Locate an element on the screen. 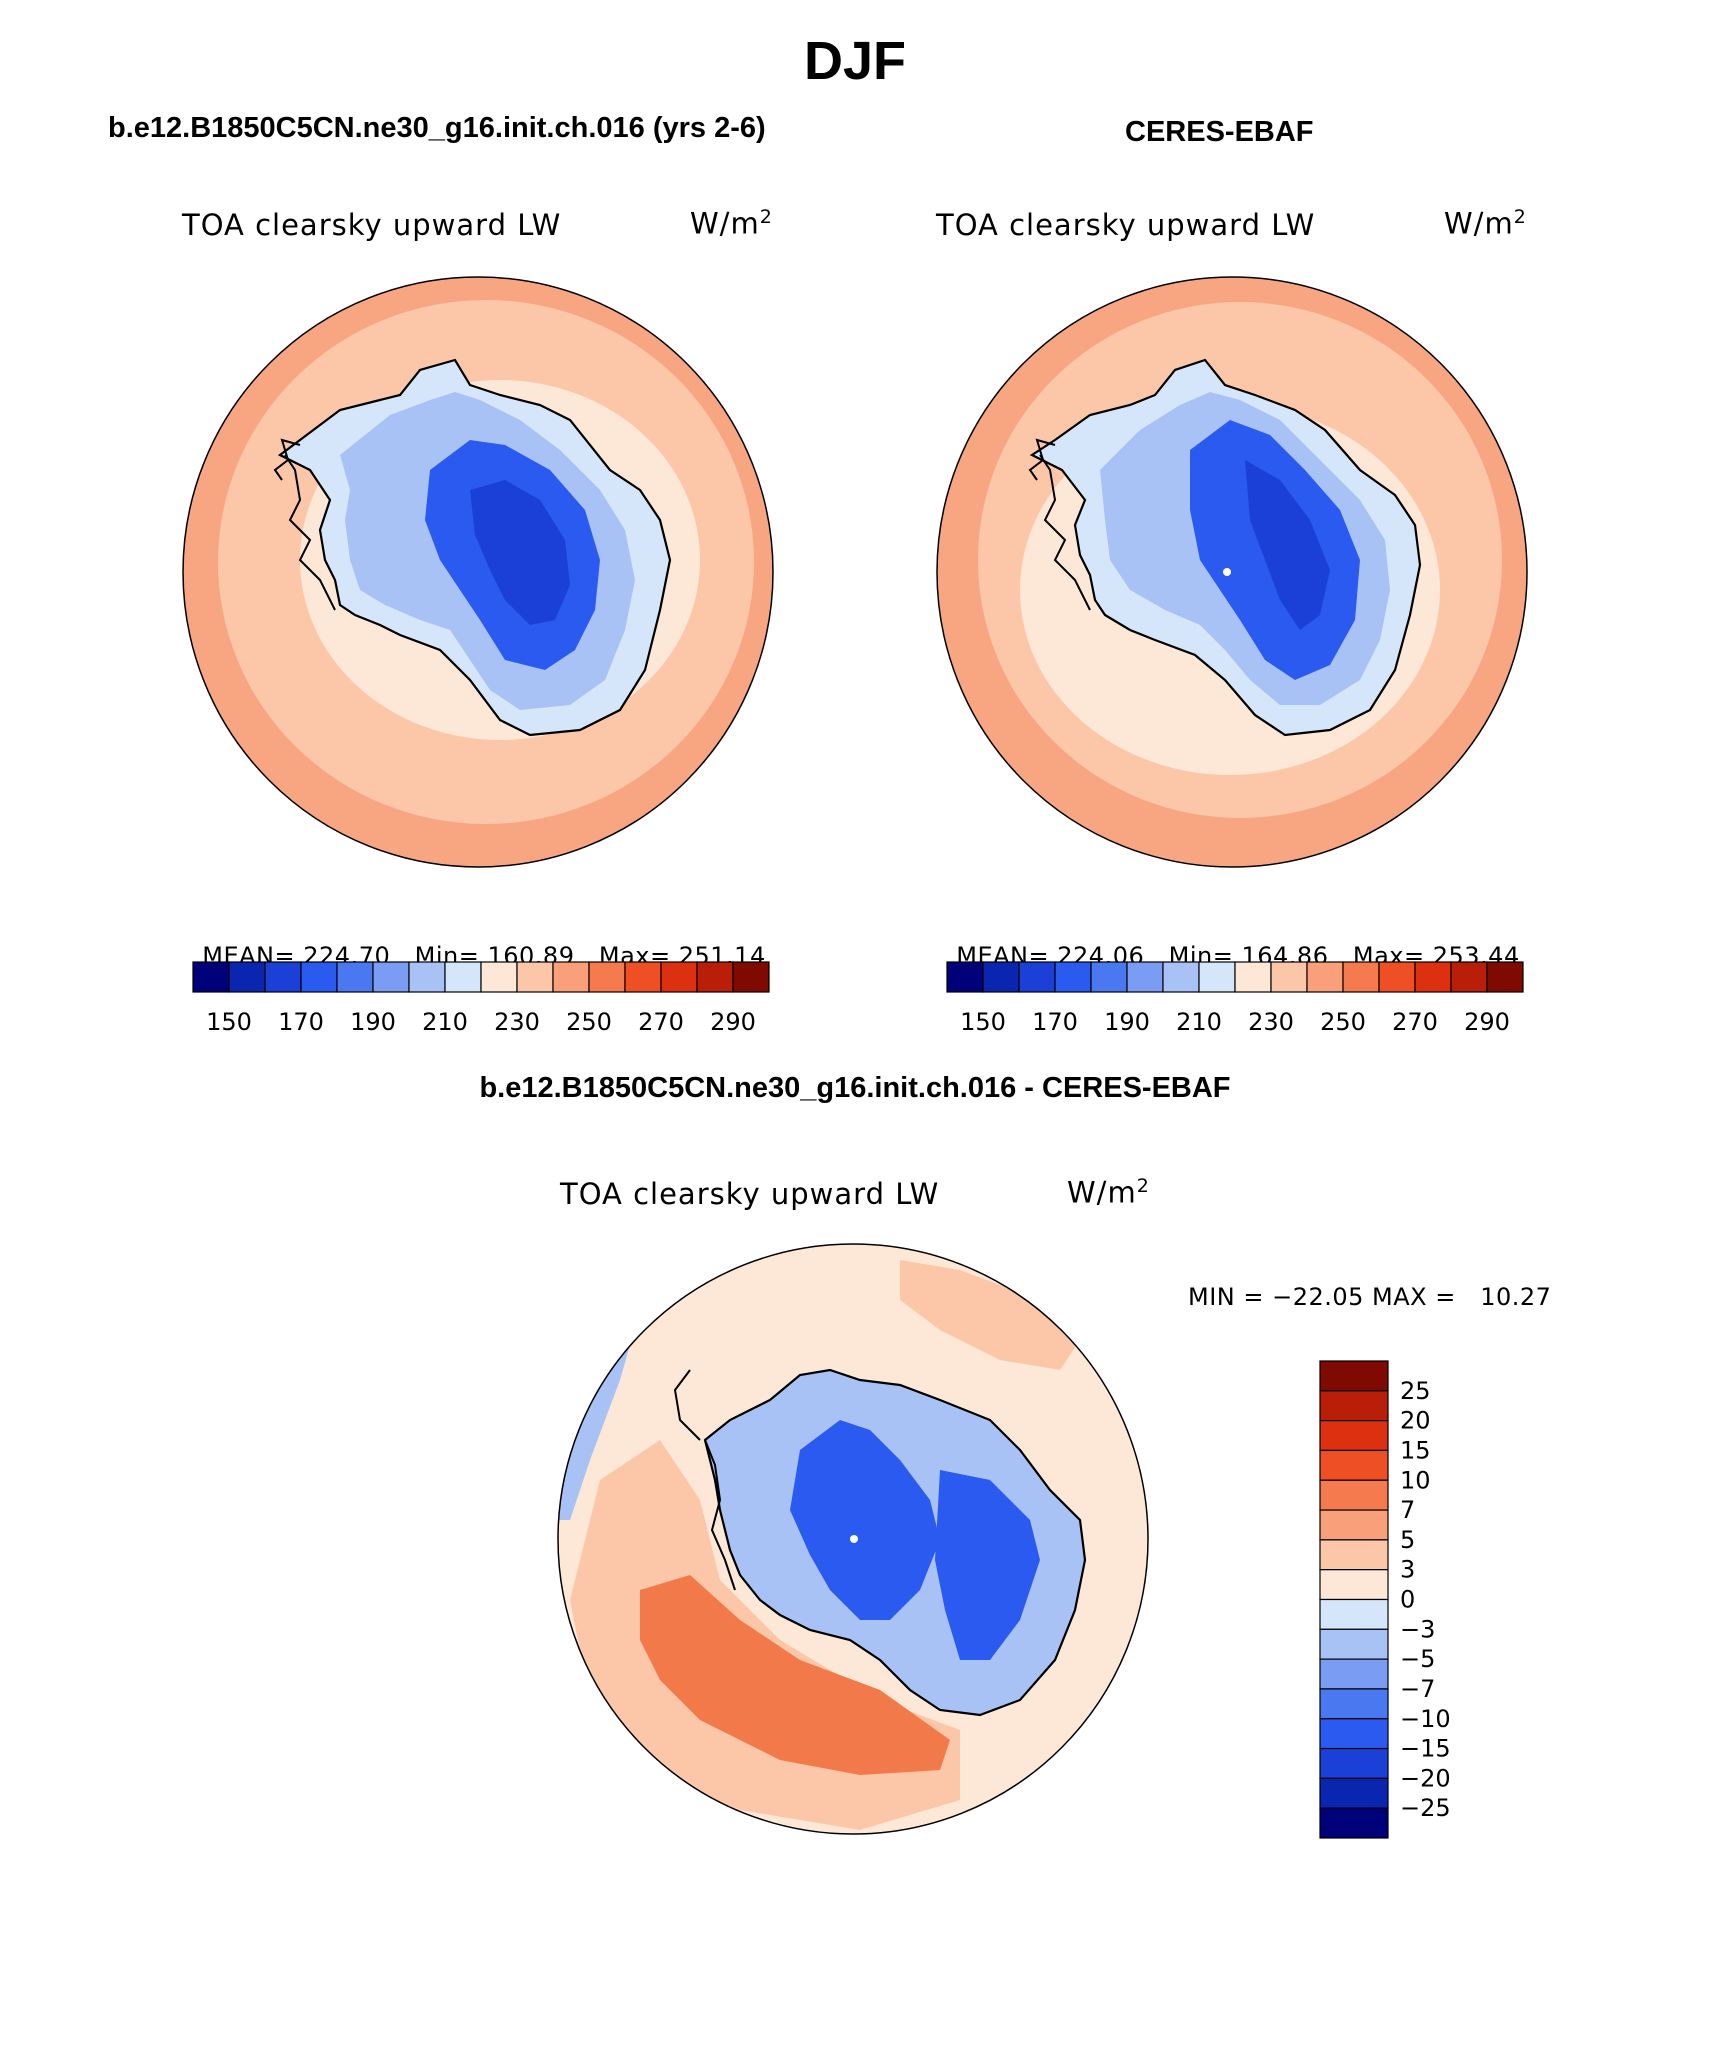  obs-colorbar-label: 150 is located at coordinates (983, 1022).